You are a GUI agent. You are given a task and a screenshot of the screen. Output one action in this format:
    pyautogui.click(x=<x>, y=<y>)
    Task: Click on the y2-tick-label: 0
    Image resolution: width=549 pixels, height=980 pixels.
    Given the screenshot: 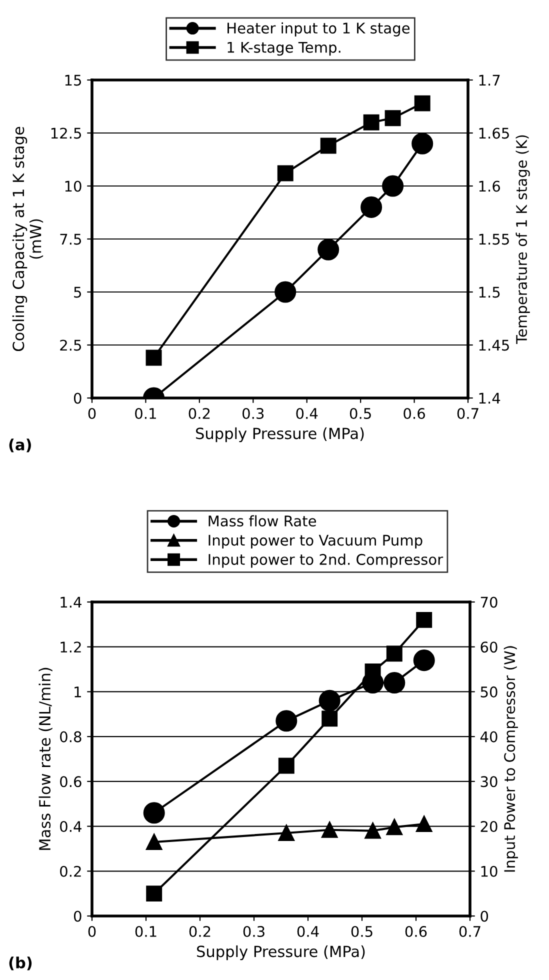 What is the action you would take?
    pyautogui.click(x=484, y=916)
    